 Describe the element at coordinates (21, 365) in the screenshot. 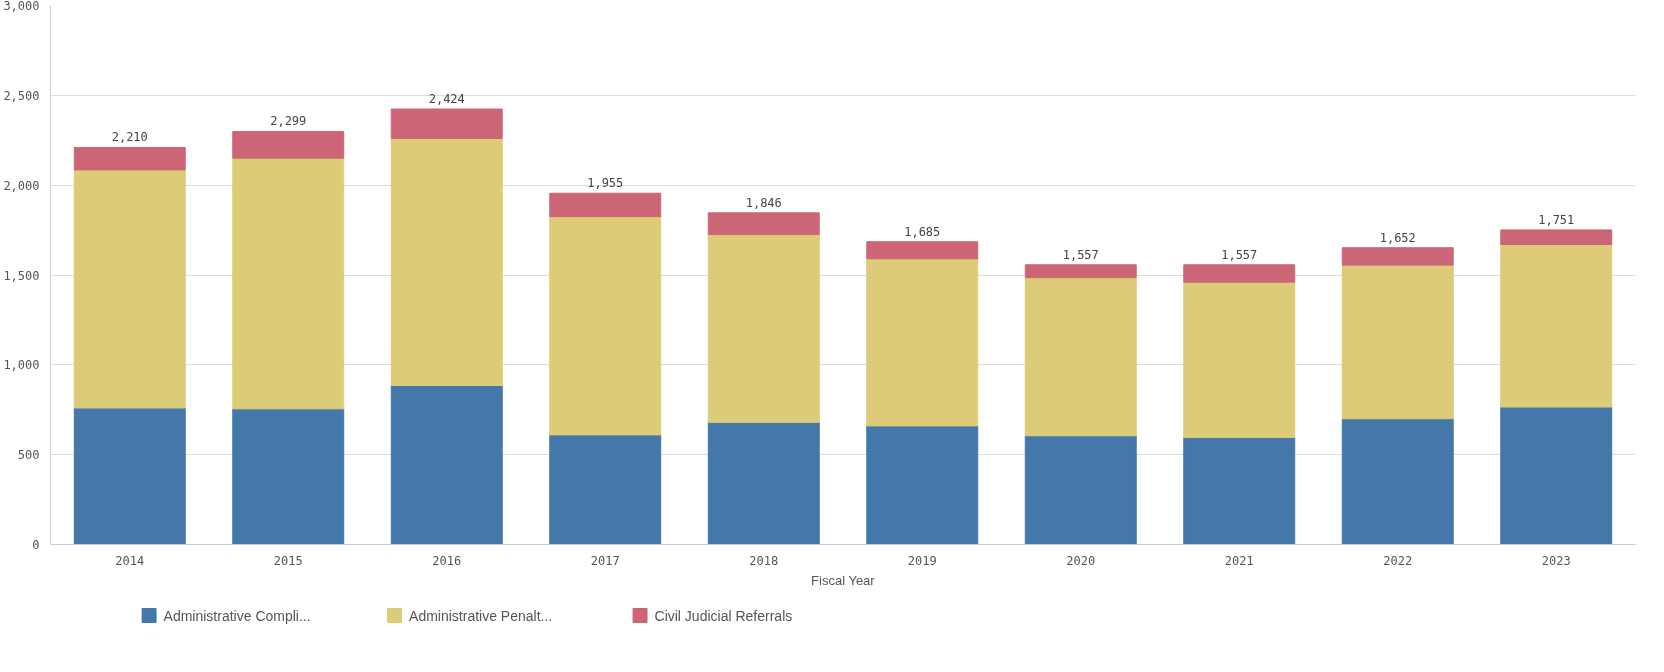

I see `y-tick-label: 1,000` at that location.